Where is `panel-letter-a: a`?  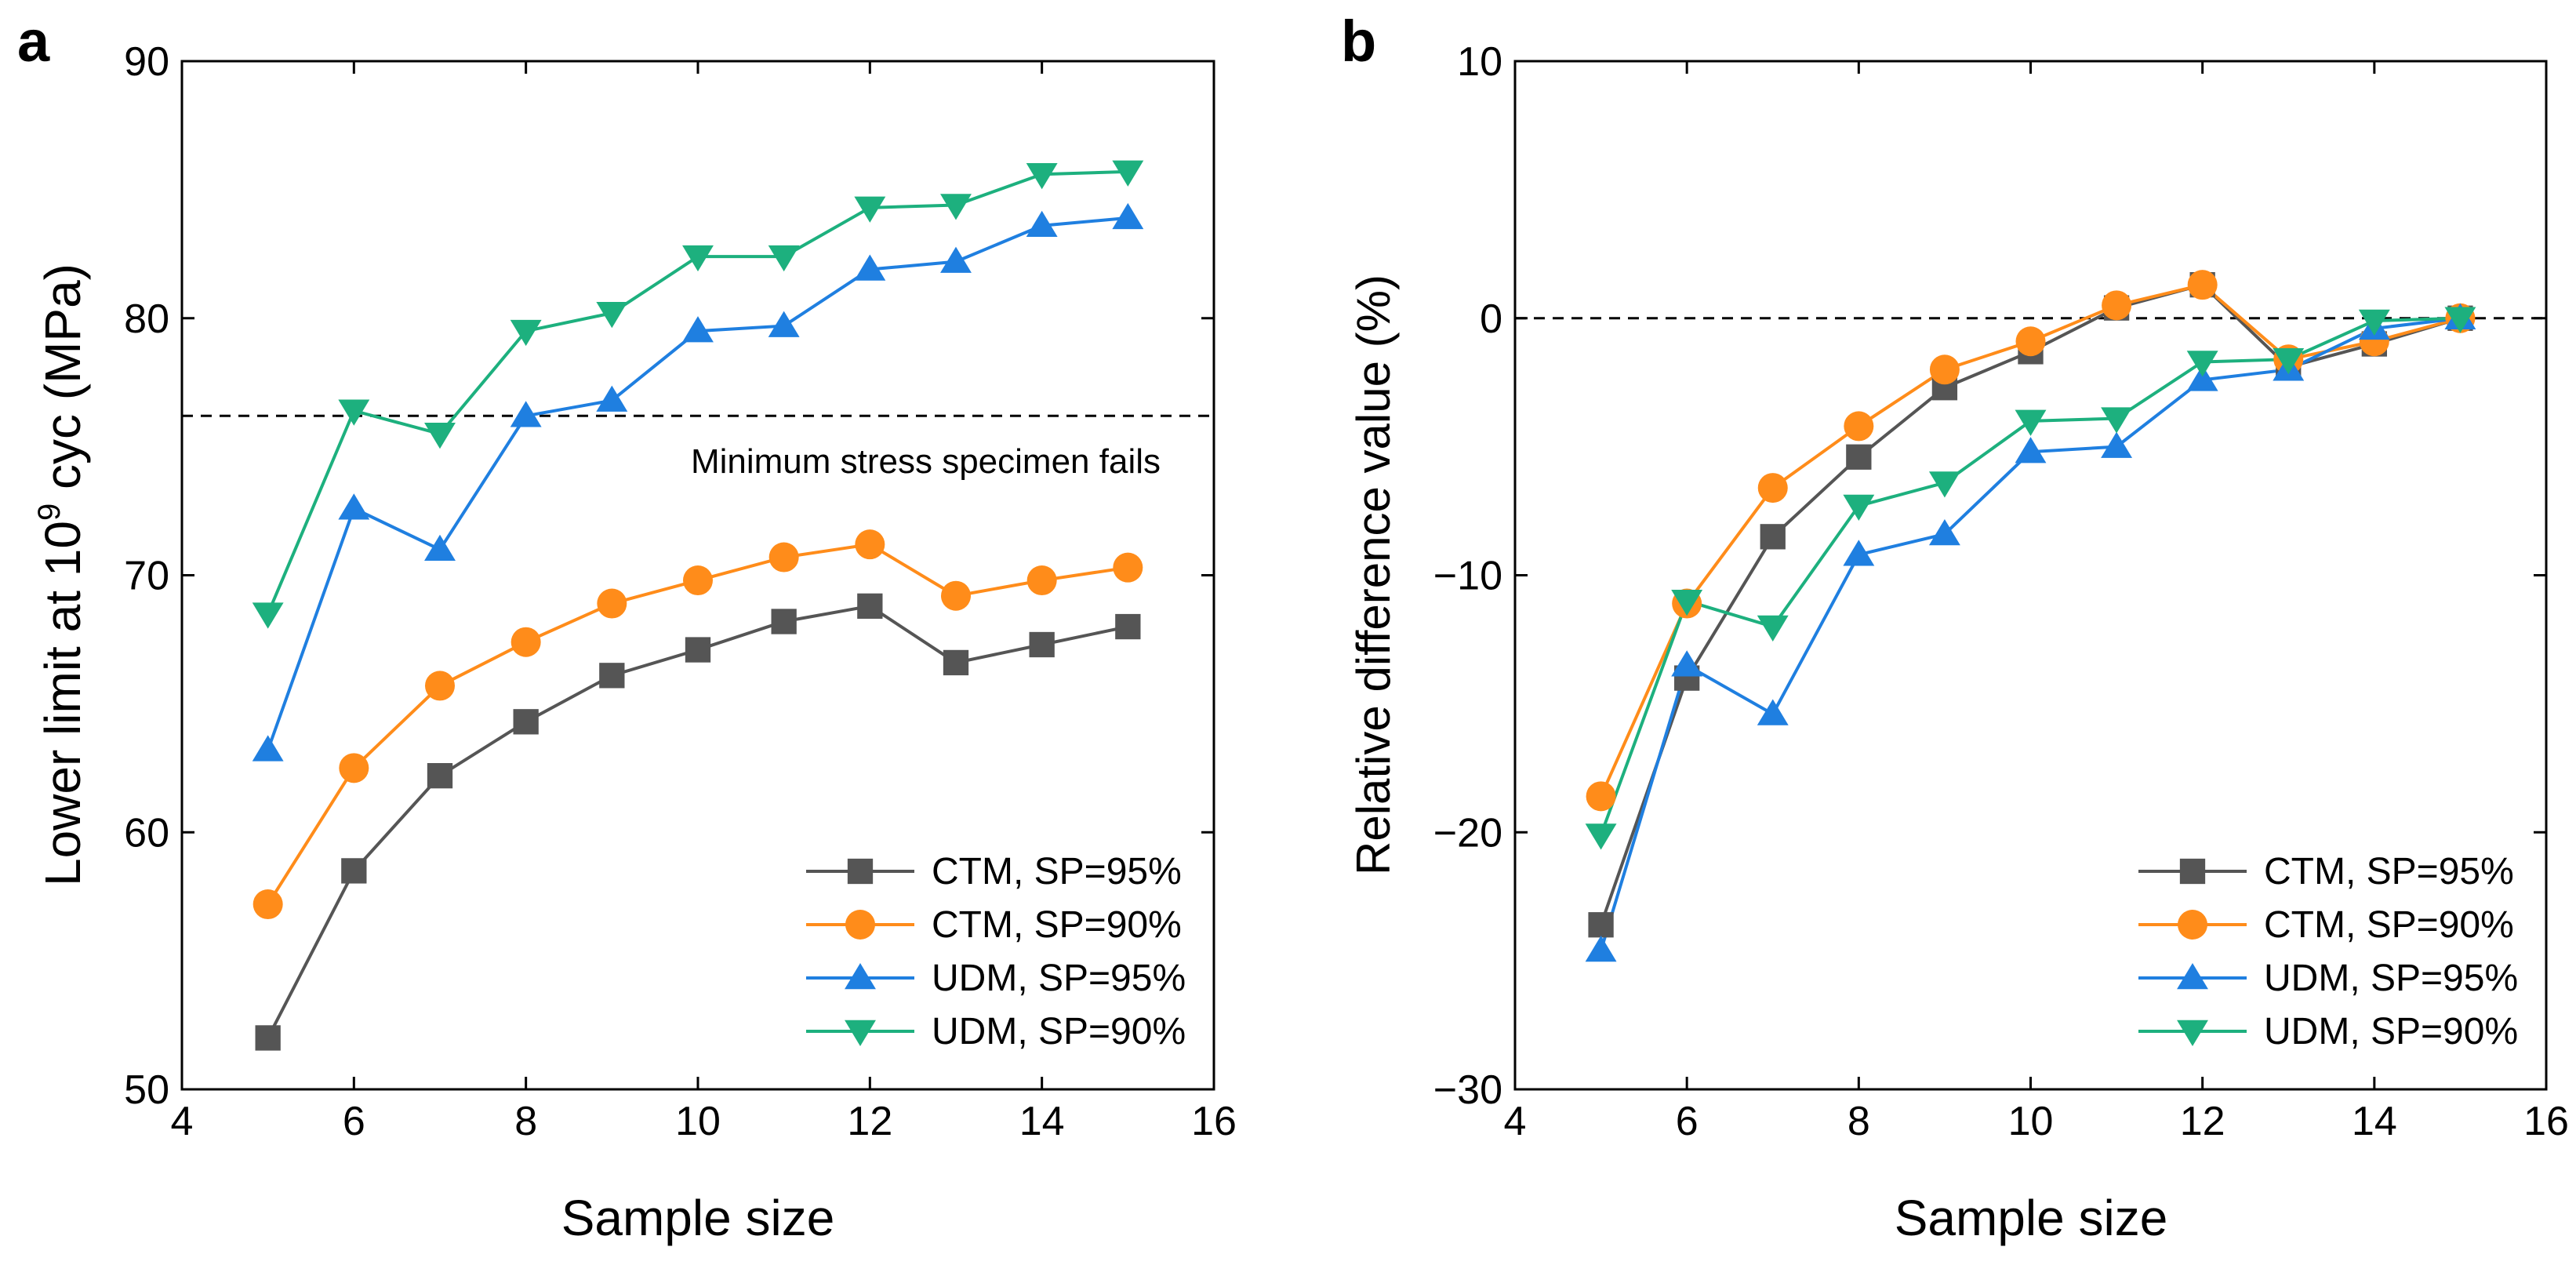
panel-letter-a: a is located at coordinates (33, 41).